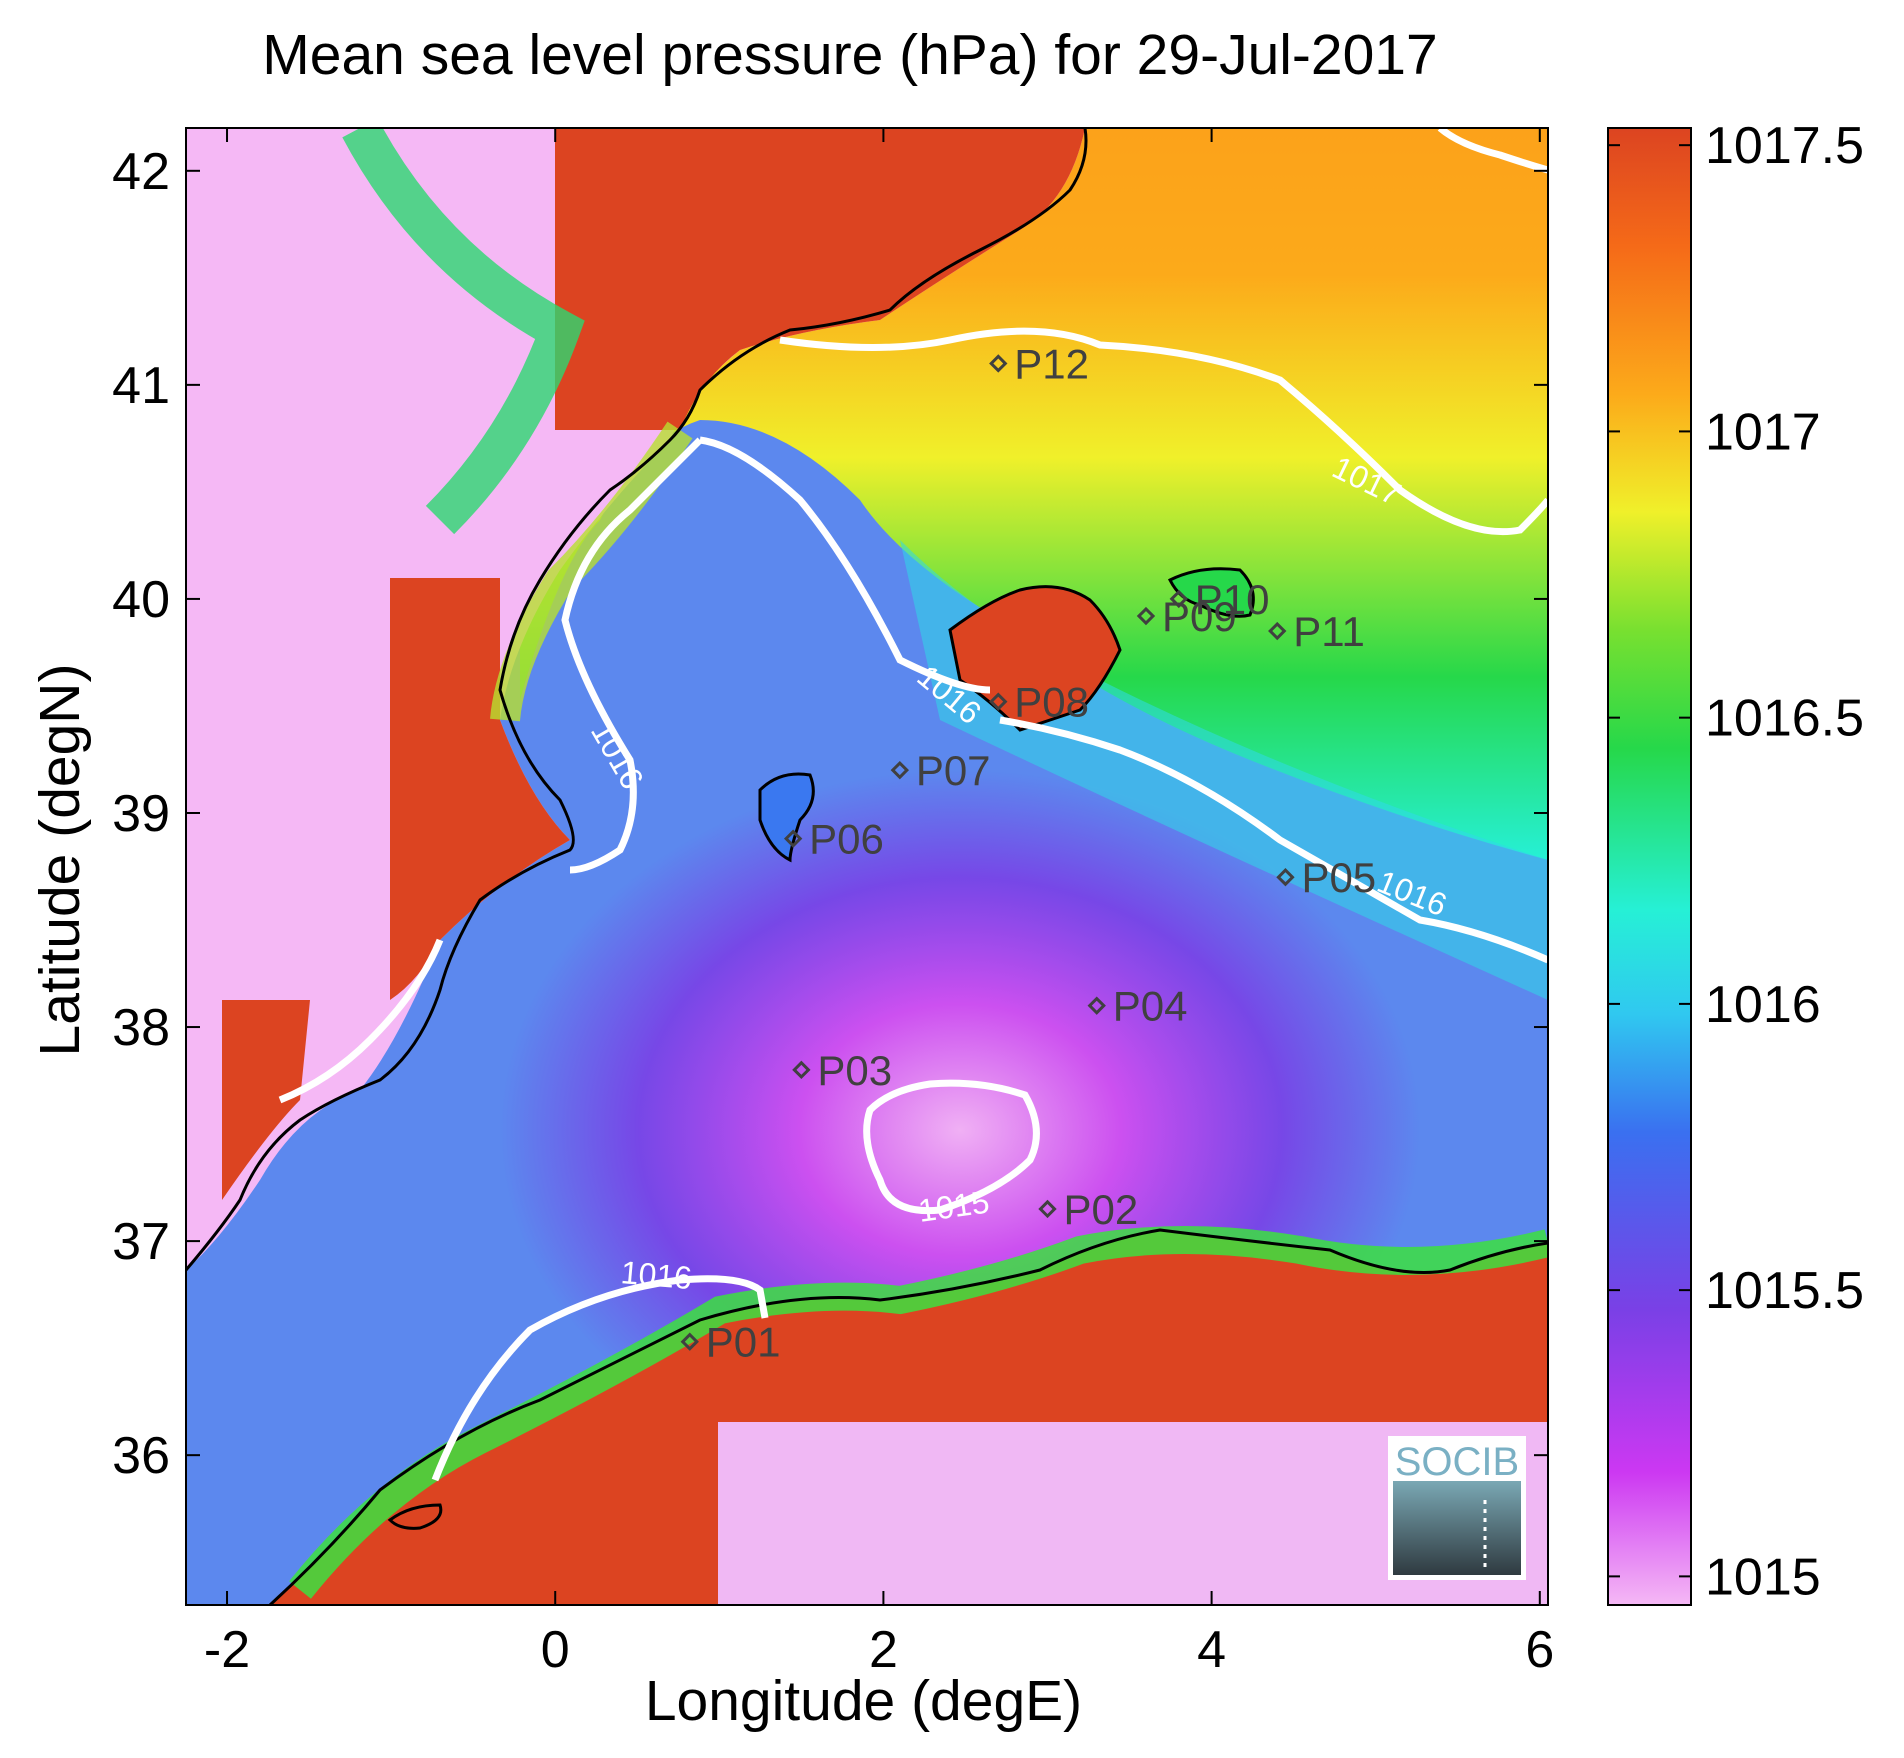 Image resolution: width=1904 pixels, height=1758 pixels. What do you see at coordinates (1051, 702) in the screenshot?
I see `station-label: P08` at bounding box center [1051, 702].